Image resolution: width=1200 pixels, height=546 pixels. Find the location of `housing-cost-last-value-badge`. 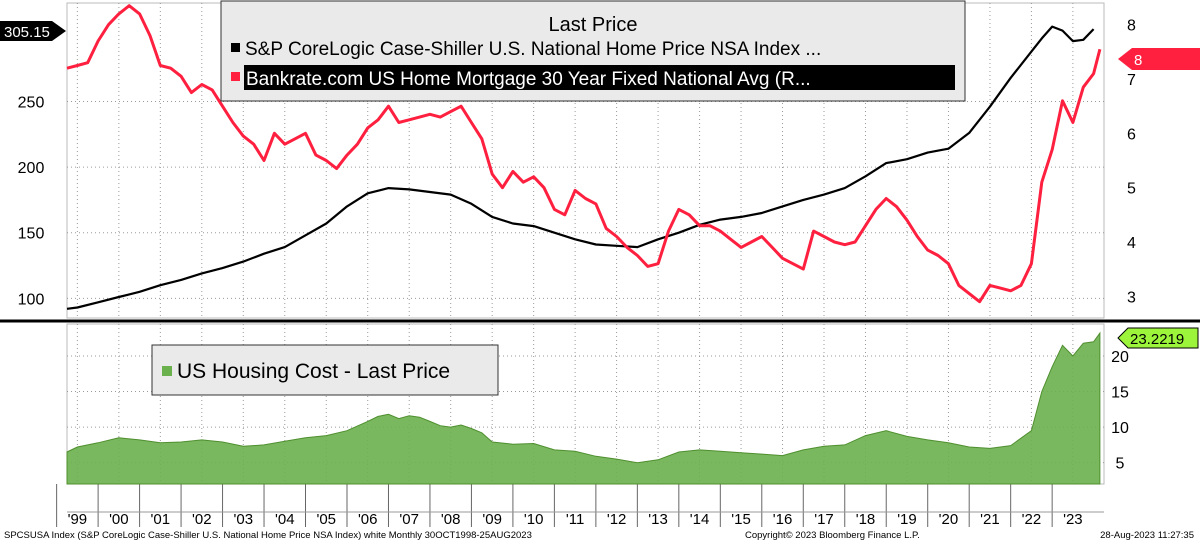

housing-cost-last-value-badge is located at coordinates (1158, 338).